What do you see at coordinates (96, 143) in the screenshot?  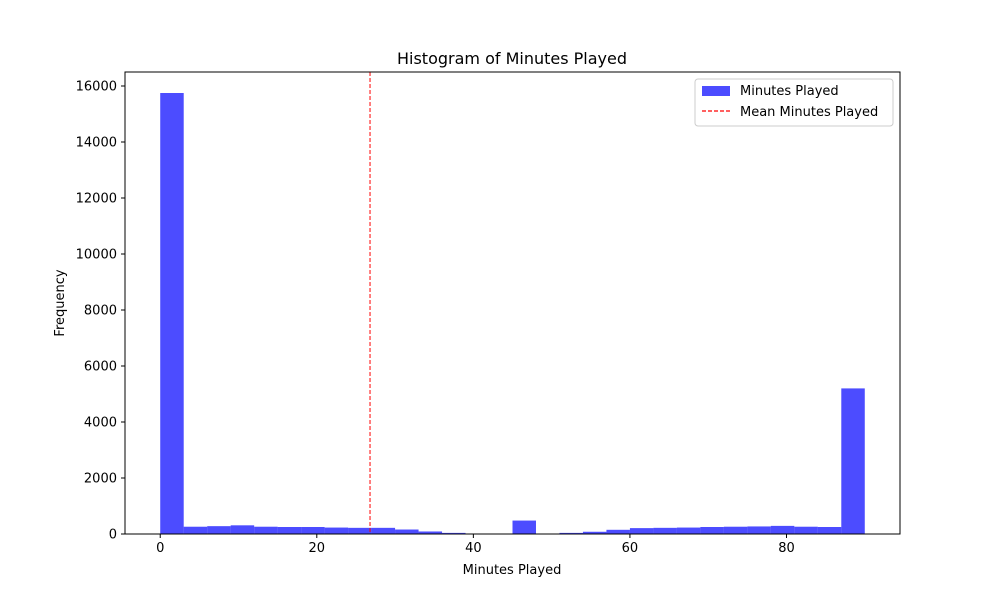 I see `y-tick-label: 14000` at bounding box center [96, 143].